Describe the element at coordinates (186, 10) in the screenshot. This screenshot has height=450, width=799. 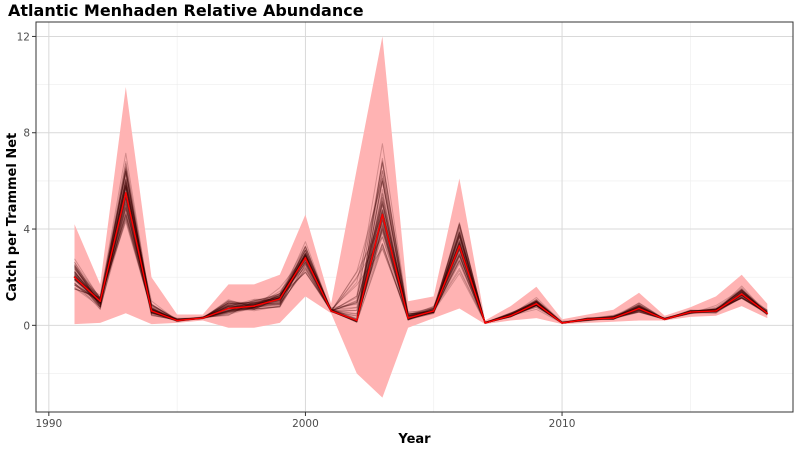
I see `chart-title: Atlantic Menhaden Relative Abundance` at that location.